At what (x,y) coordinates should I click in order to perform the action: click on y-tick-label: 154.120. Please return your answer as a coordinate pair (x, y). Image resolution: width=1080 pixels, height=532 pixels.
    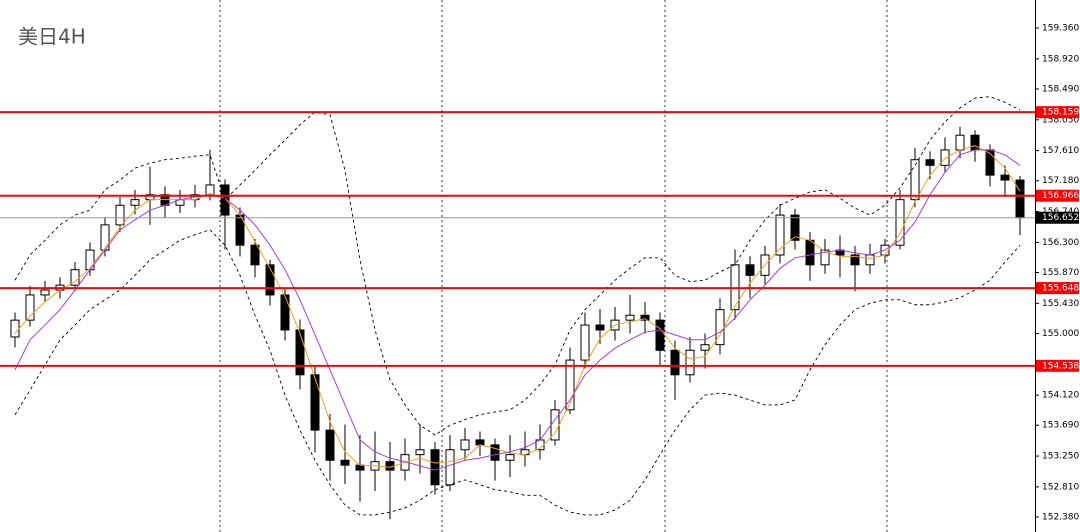
    Looking at the image, I should click on (1060, 396).